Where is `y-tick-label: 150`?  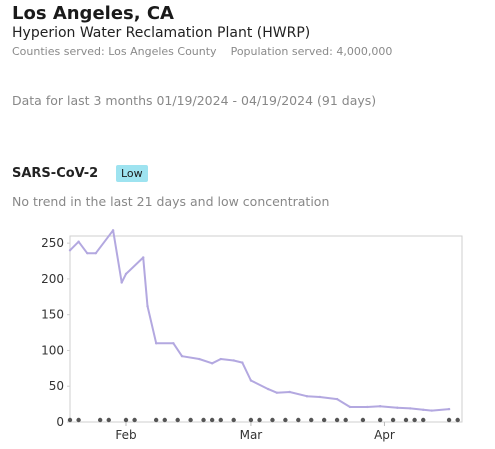 y-tick-label: 150 is located at coordinates (52, 315).